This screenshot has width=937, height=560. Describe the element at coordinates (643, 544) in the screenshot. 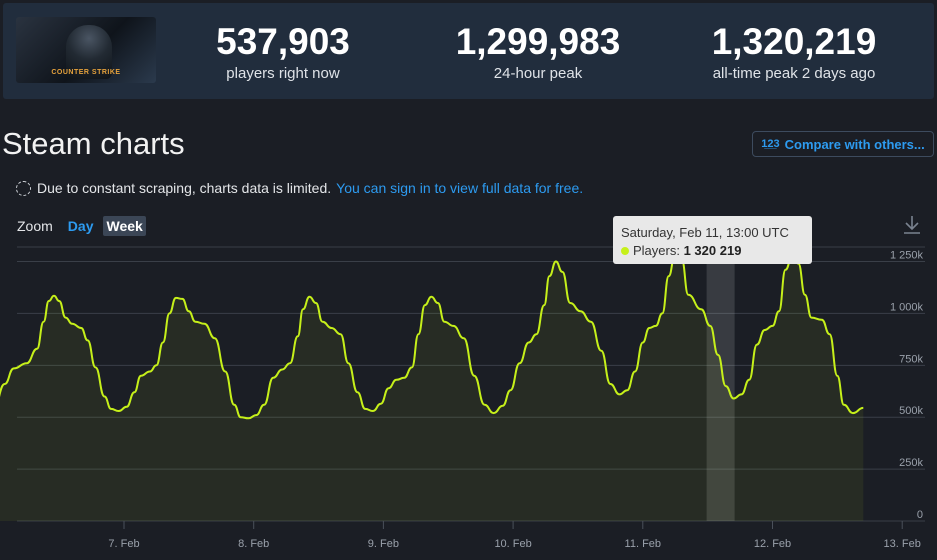

I see `x-tick-label: 11. Feb` at that location.